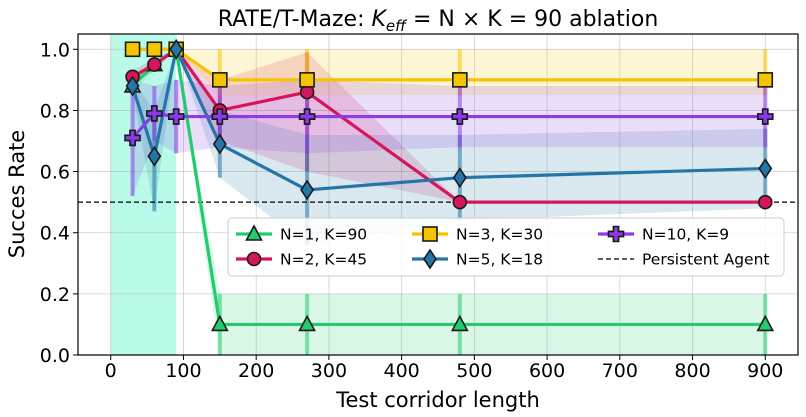  What do you see at coordinates (499, 235) in the screenshot?
I see `legend-label: N=3, K=30` at bounding box center [499, 235].